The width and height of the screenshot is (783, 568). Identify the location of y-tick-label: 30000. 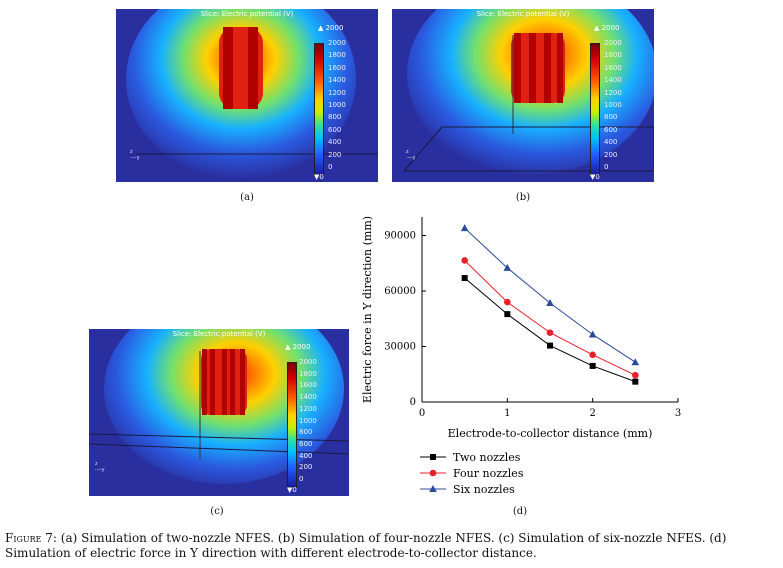
(400, 347).